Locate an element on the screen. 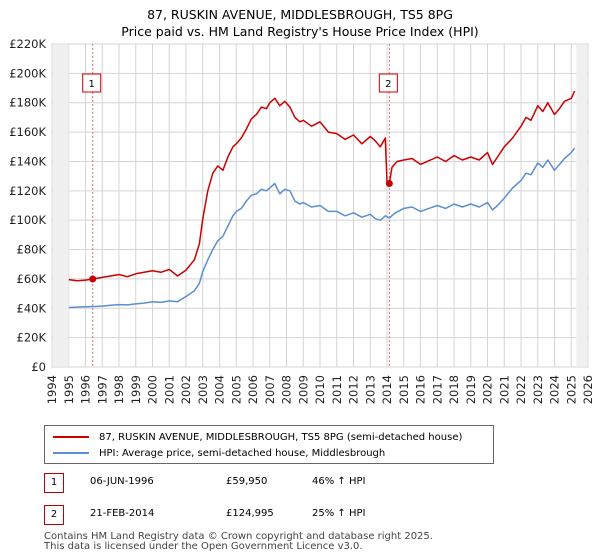 This screenshot has width=600, height=560. x-tick-label: 2010 is located at coordinates (320, 389).